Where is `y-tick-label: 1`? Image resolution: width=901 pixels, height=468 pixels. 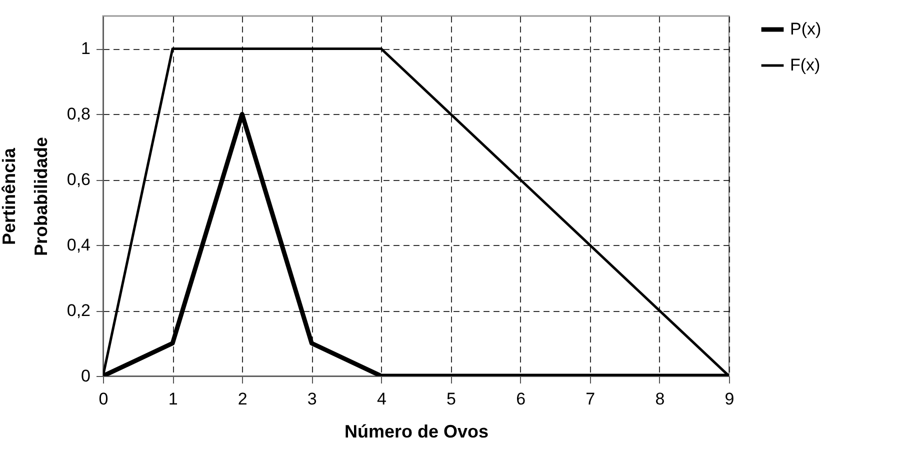
y-tick-label: 1 is located at coordinates (85, 48).